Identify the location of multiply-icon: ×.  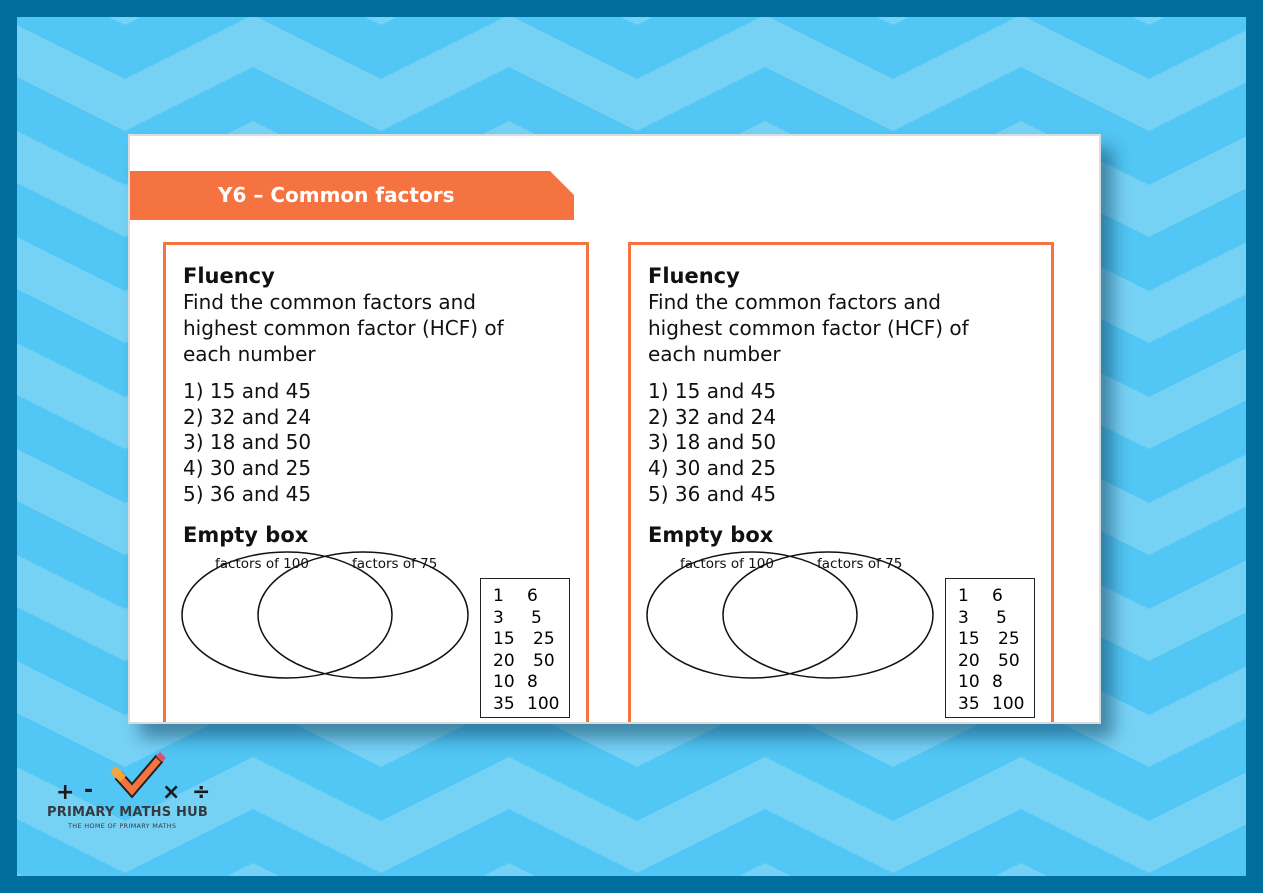
(171, 792).